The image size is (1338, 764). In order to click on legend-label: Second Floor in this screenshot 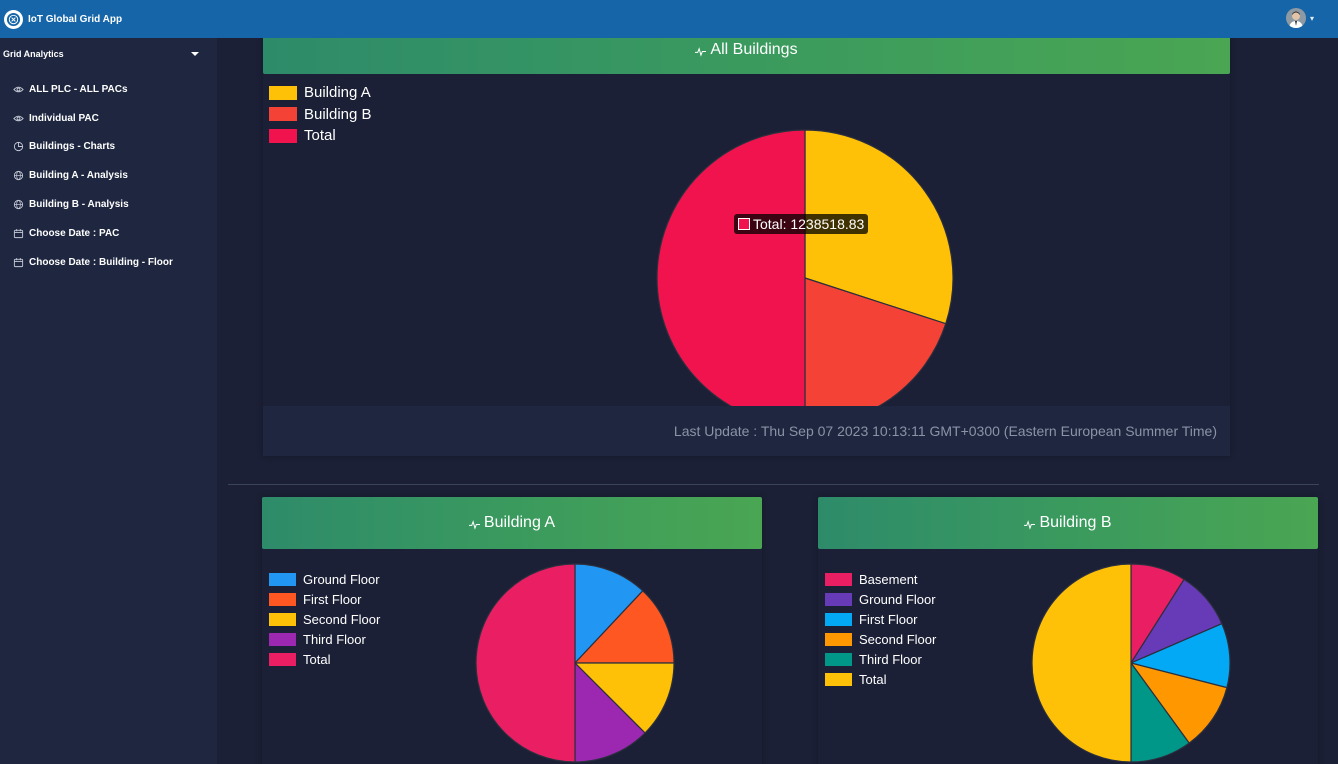, I will do `click(342, 619)`.